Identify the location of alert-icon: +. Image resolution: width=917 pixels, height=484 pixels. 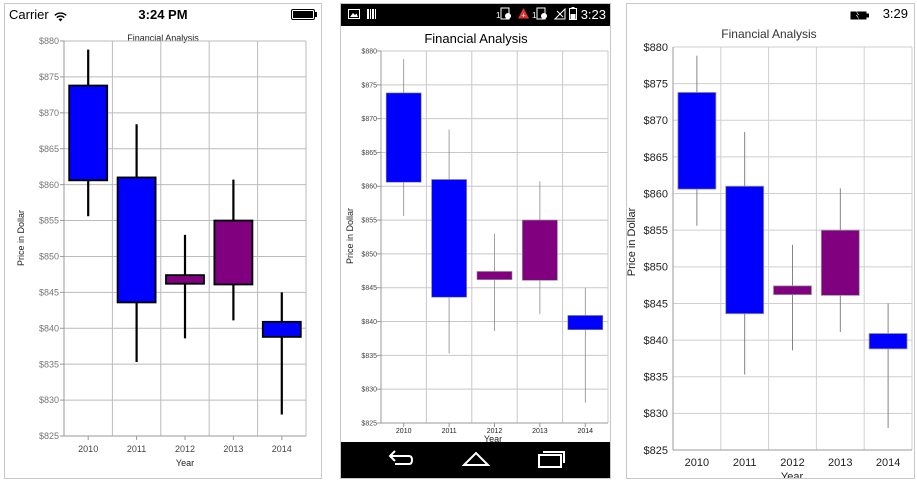
(523, 16).